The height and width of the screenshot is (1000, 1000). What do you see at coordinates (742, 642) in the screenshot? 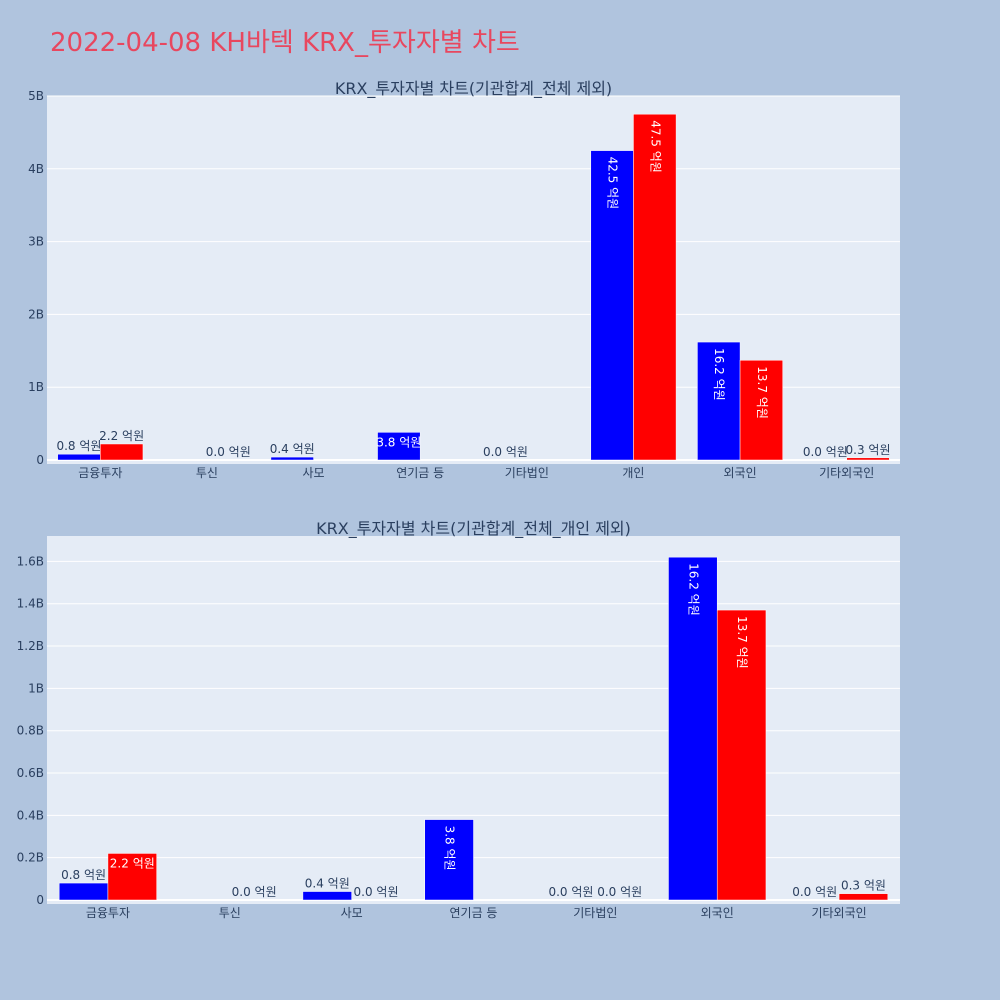
I see `chart2-data-label: 13.7 억원` at bounding box center [742, 642].